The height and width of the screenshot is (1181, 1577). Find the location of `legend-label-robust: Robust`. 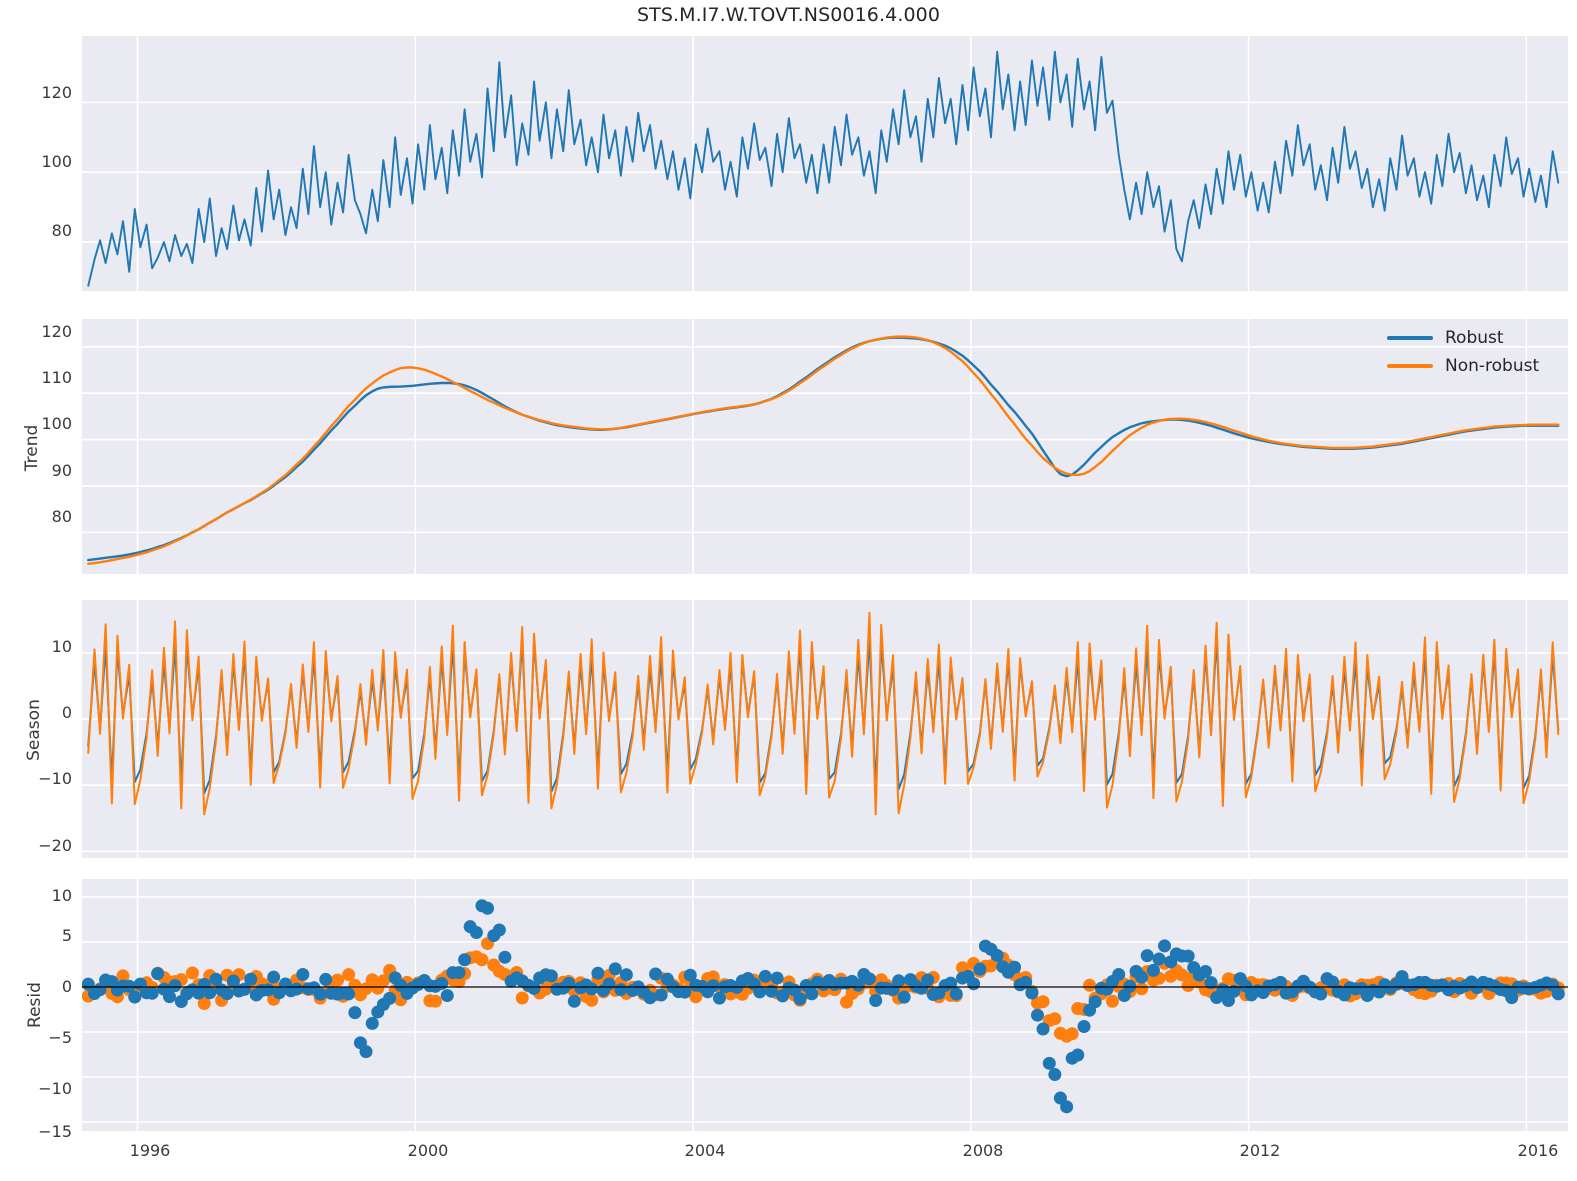

legend-label-robust: Robust is located at coordinates (1474, 338).